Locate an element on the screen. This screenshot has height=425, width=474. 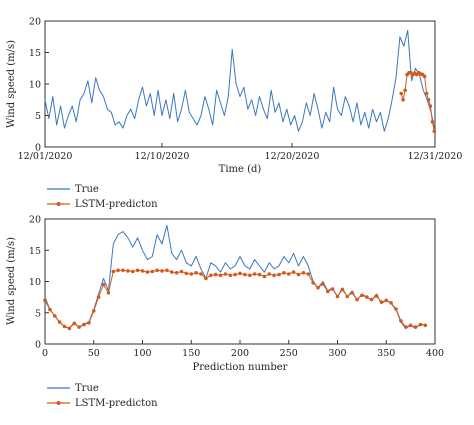
legend-pred-marker-bottom is located at coordinates (58, 403).